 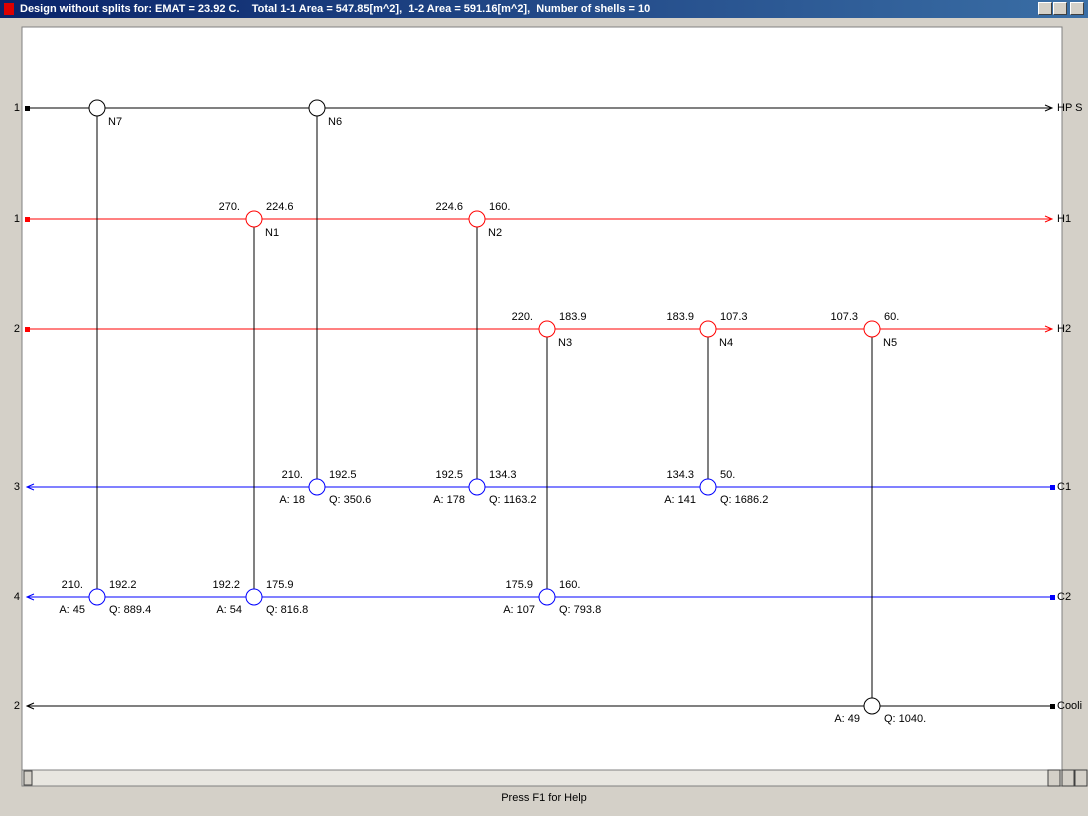 What do you see at coordinates (1064, 487) in the screenshot?
I see `stream-name: C1` at bounding box center [1064, 487].